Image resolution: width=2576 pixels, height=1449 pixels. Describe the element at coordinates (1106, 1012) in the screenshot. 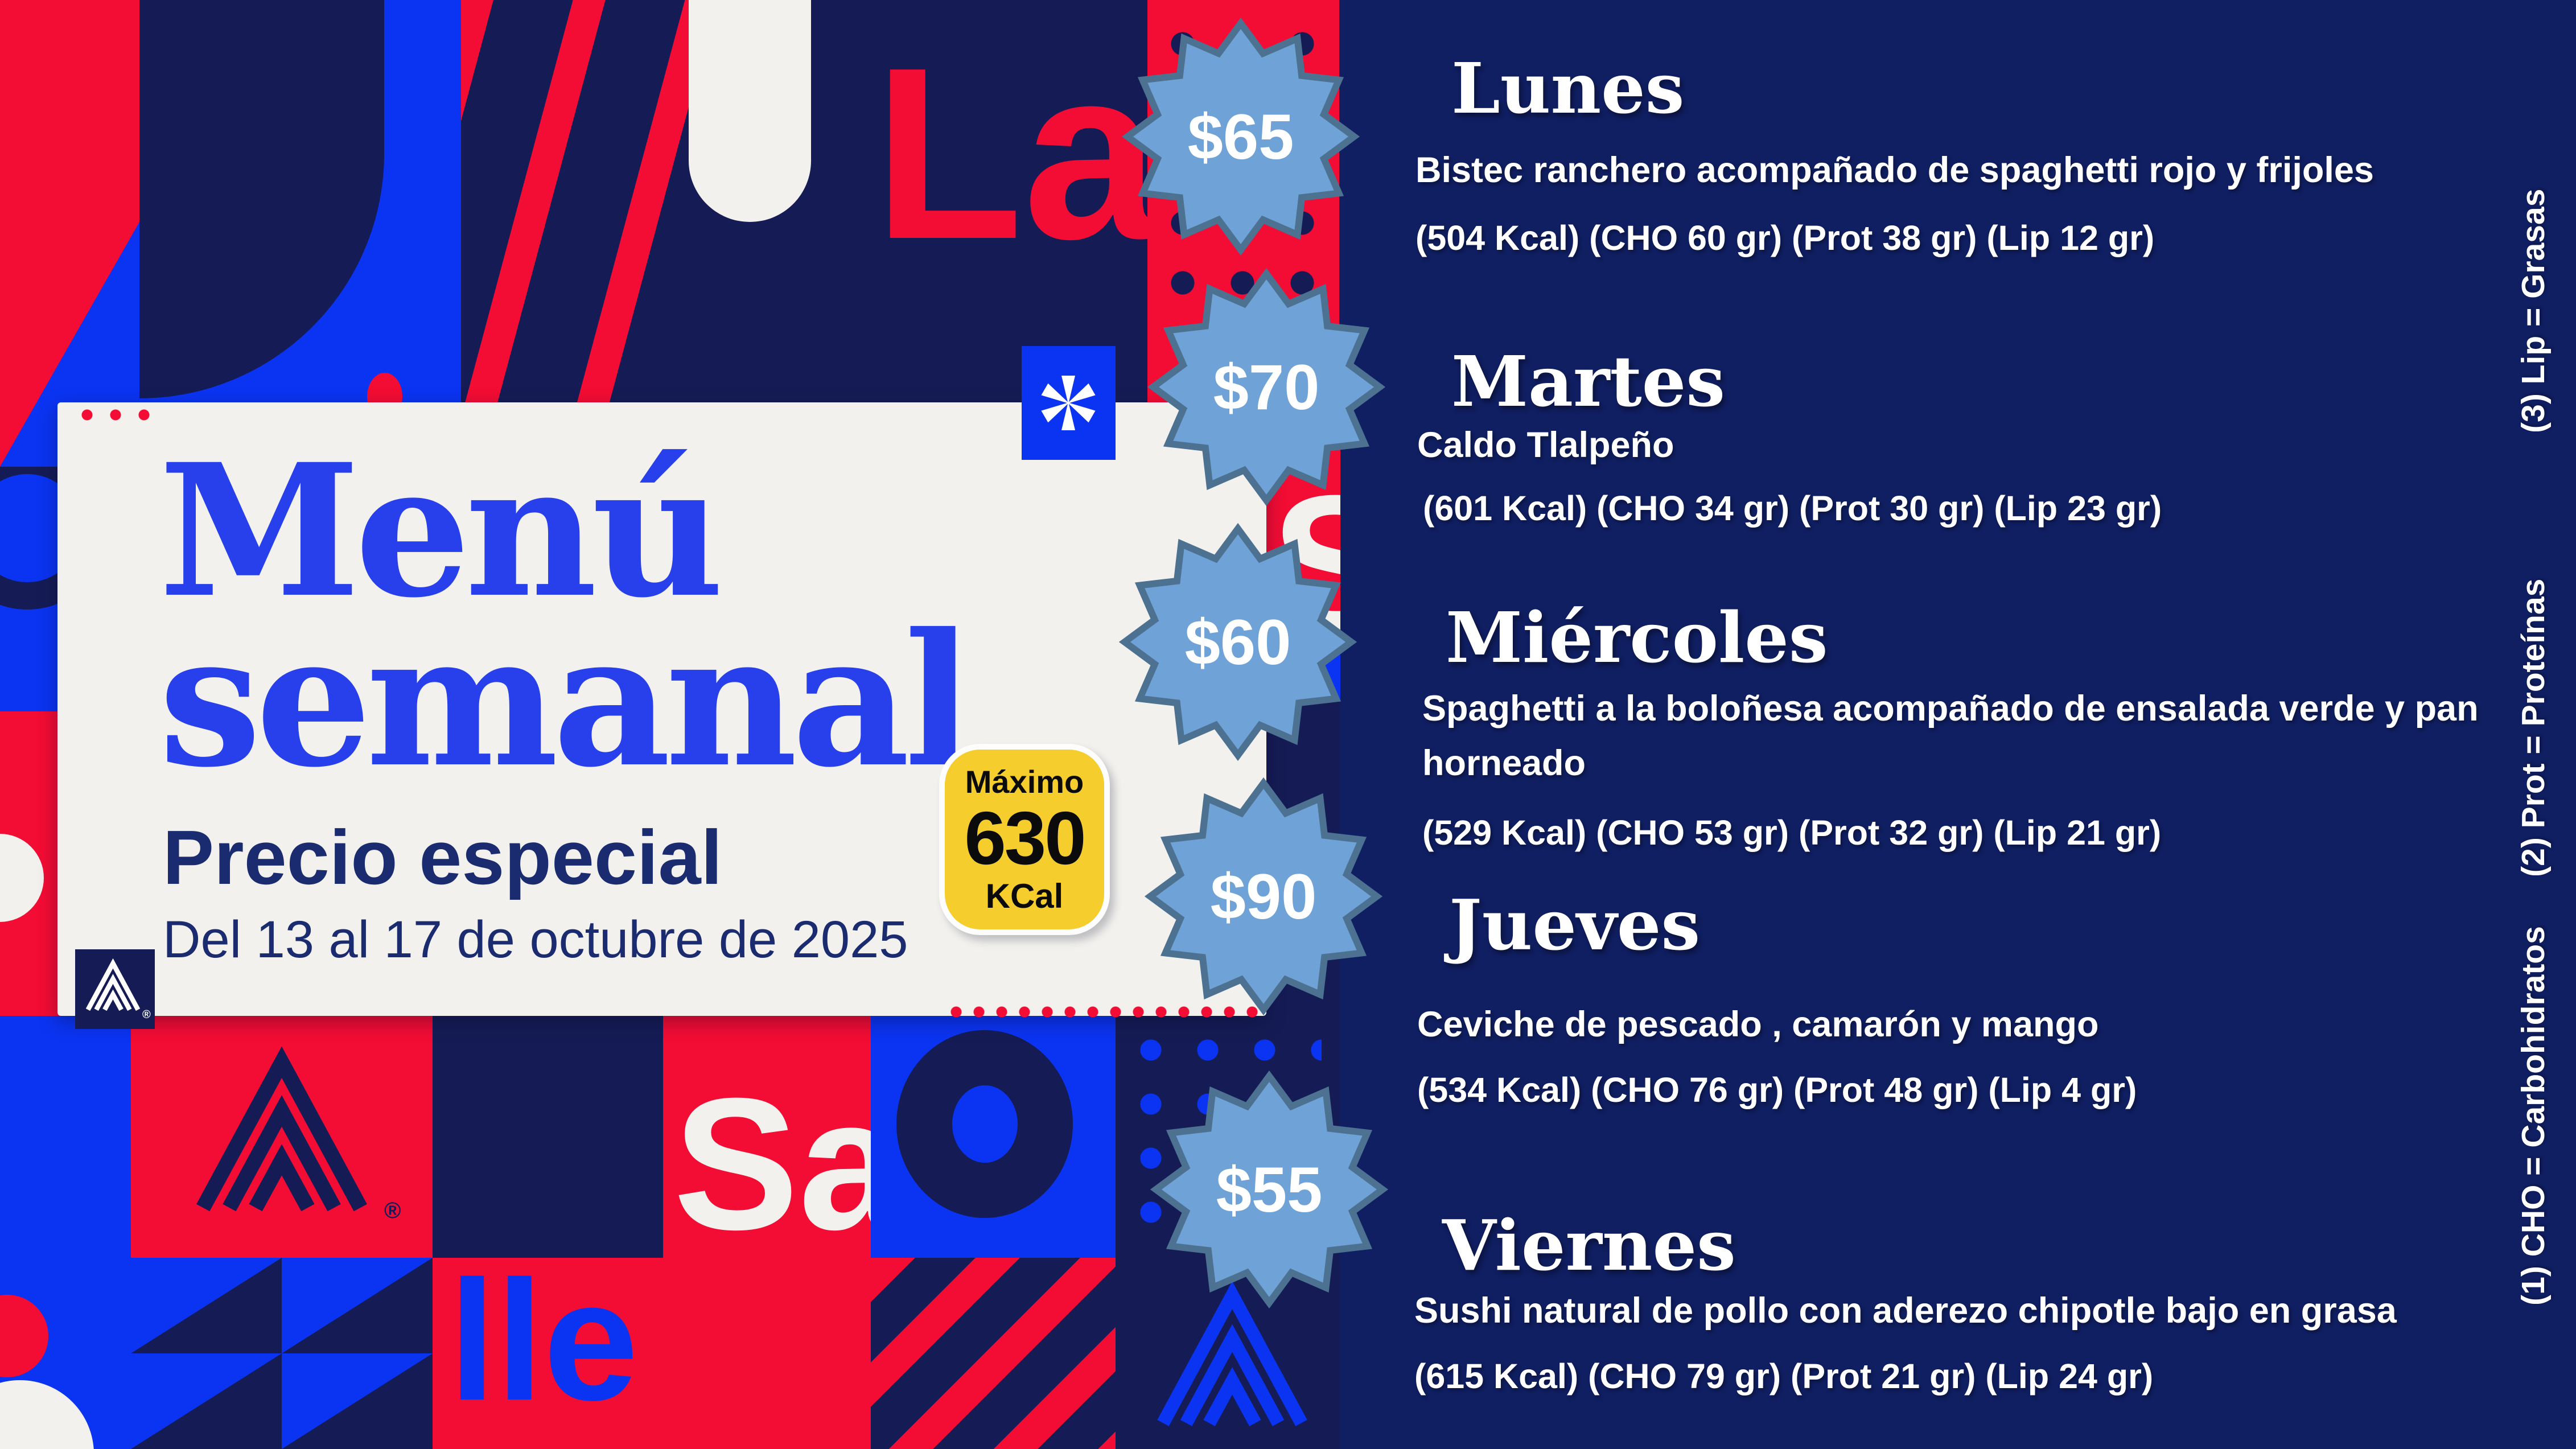

I see `decor-dotted-line` at that location.